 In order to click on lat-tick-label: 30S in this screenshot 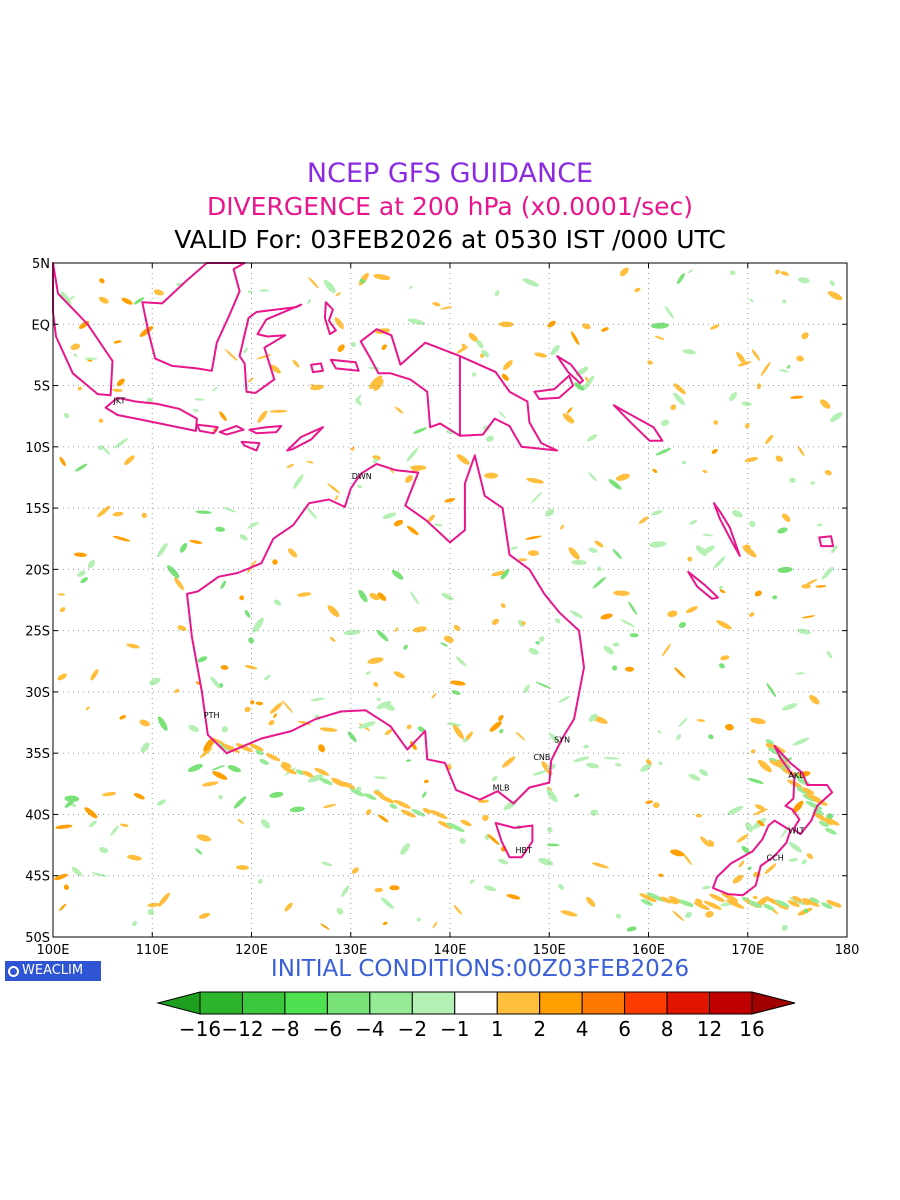, I will do `click(37, 693)`.